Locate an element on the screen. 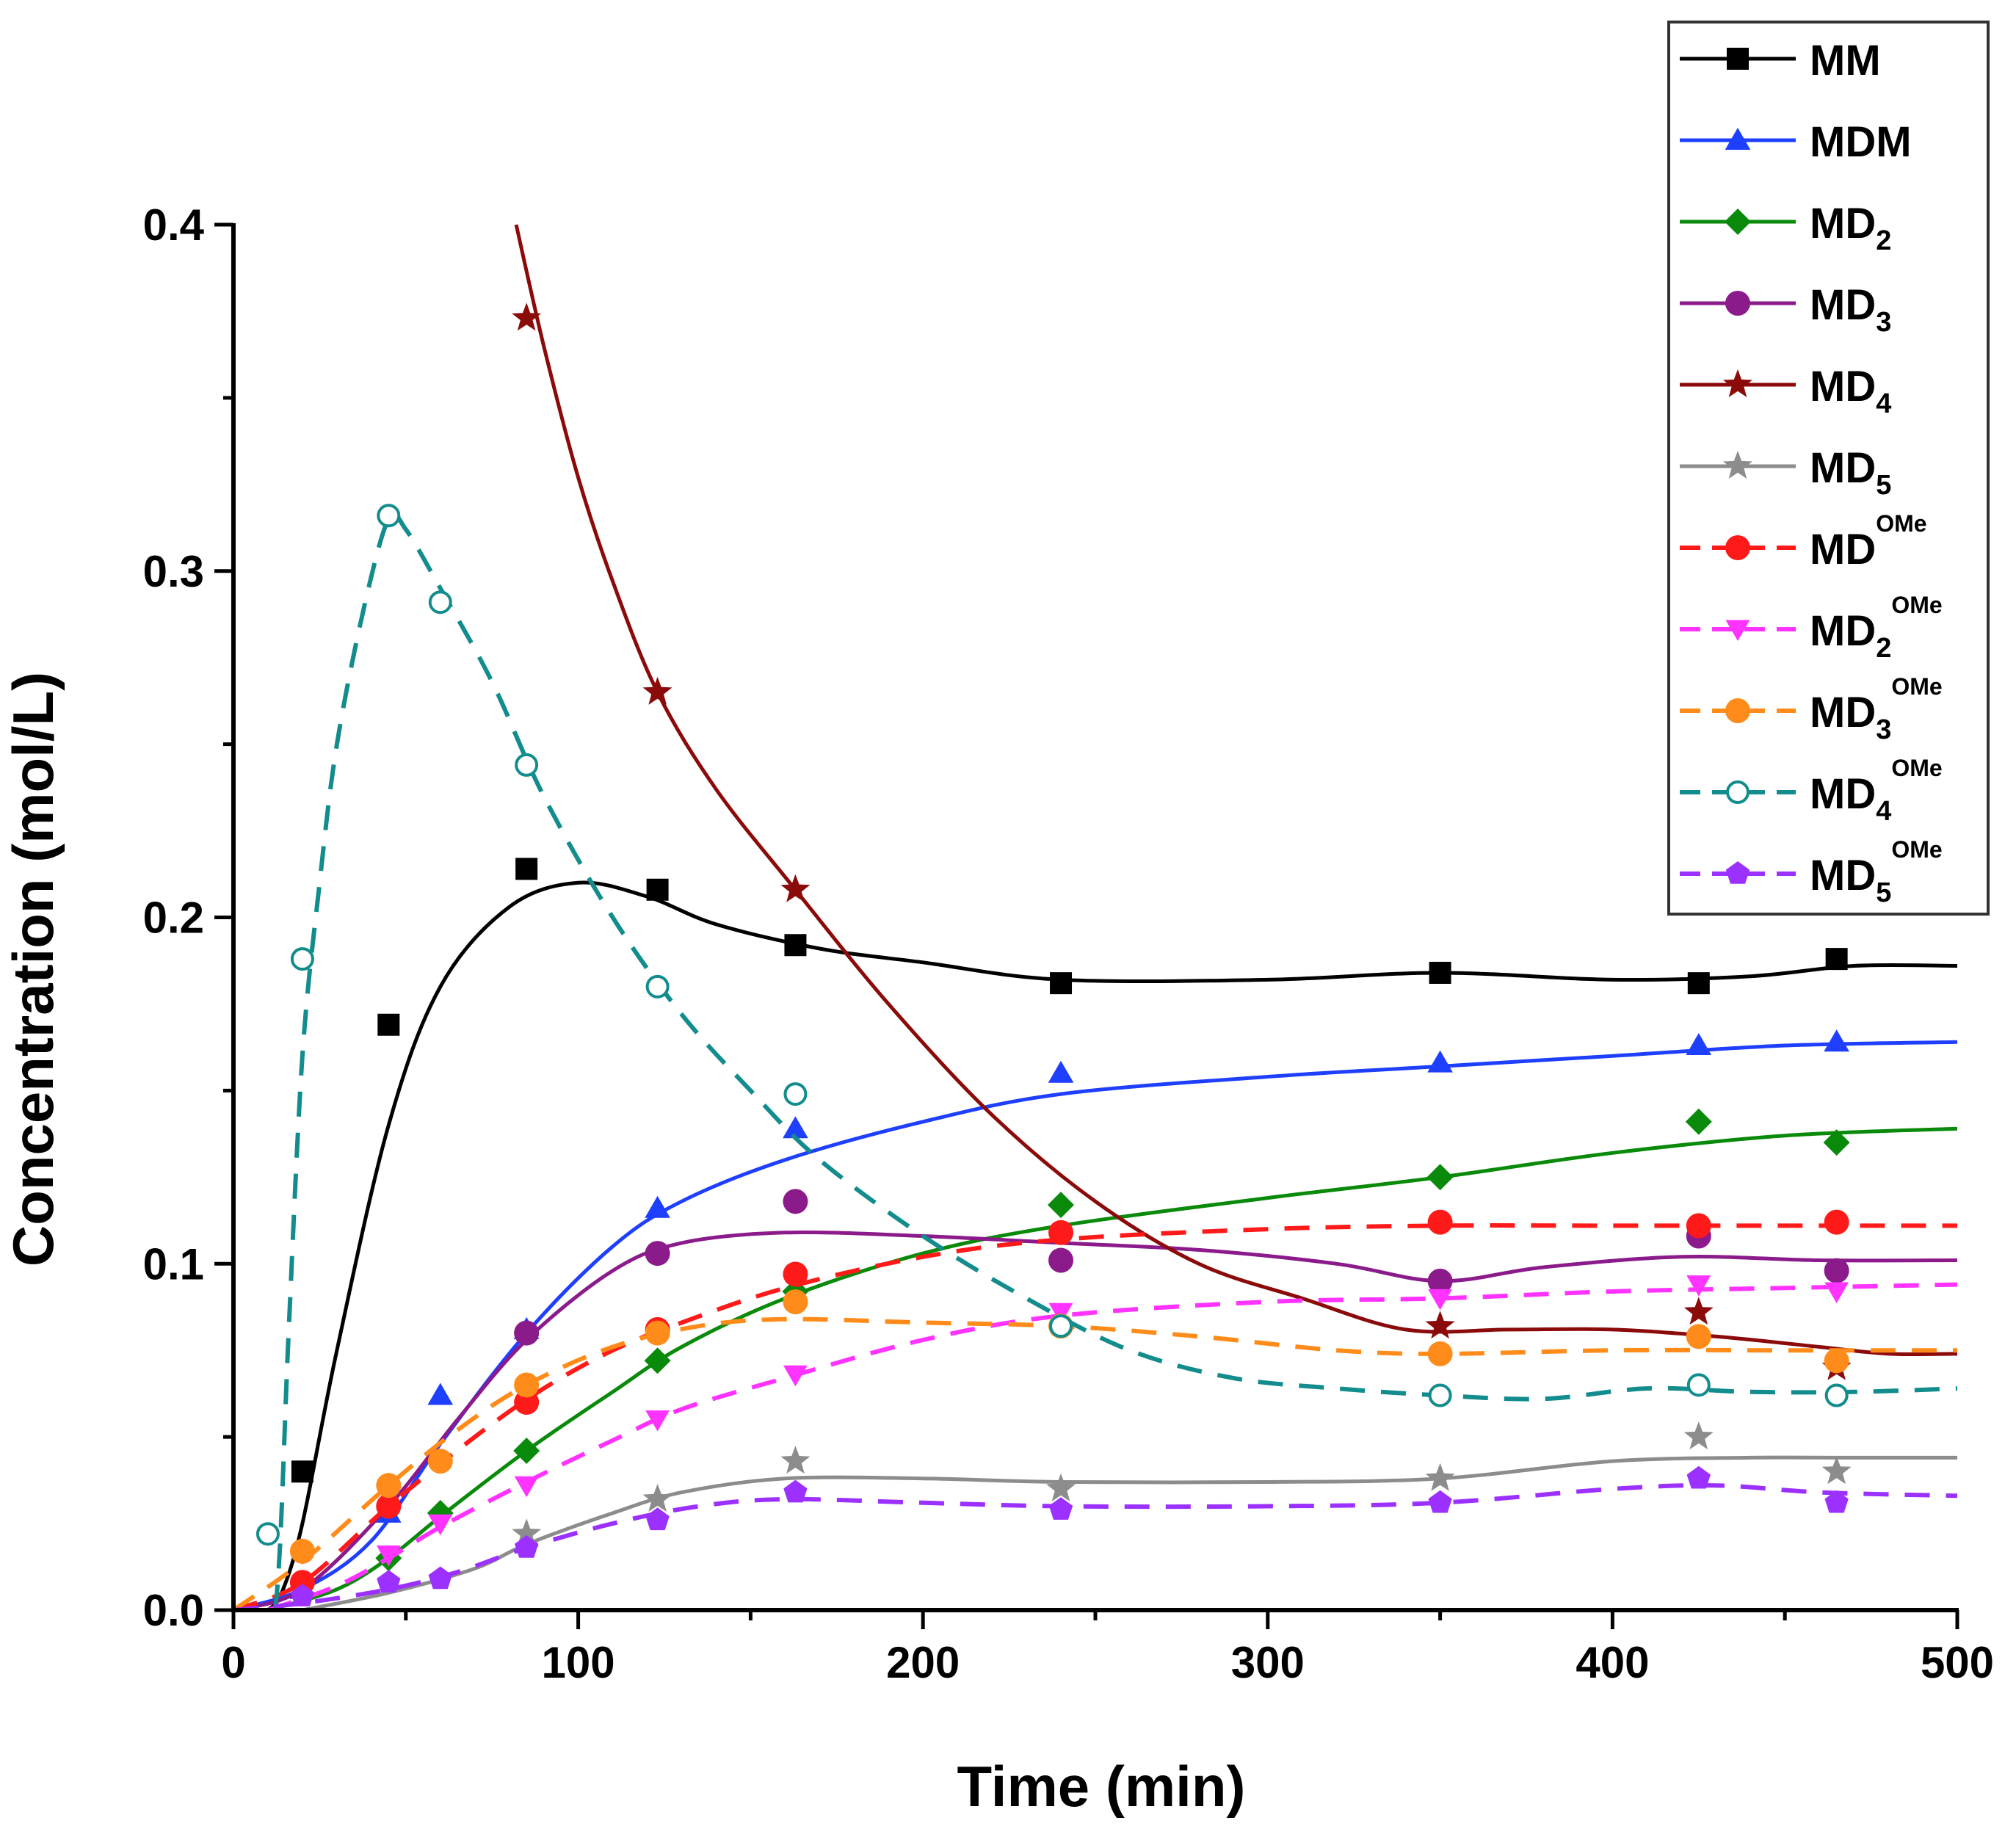 The width and height of the screenshot is (2016, 1848). x-tick-label: 0 is located at coordinates (233, 1662).